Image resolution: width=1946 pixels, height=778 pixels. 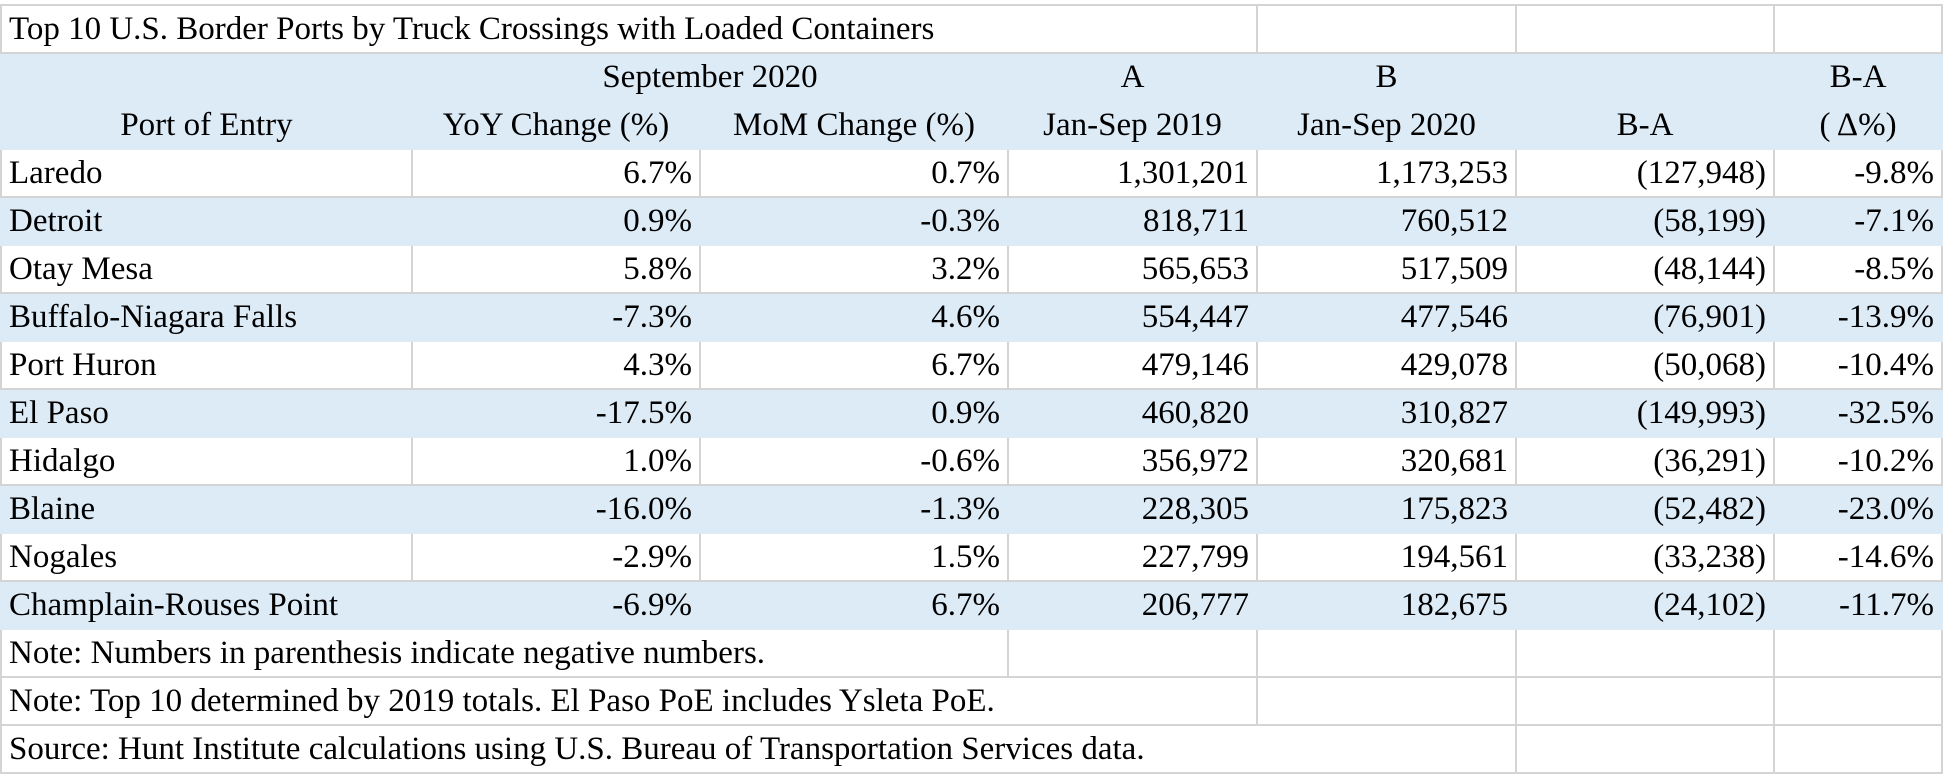 I want to click on jan-sep-2020-cell: 175,823, so click(x=1386, y=509).